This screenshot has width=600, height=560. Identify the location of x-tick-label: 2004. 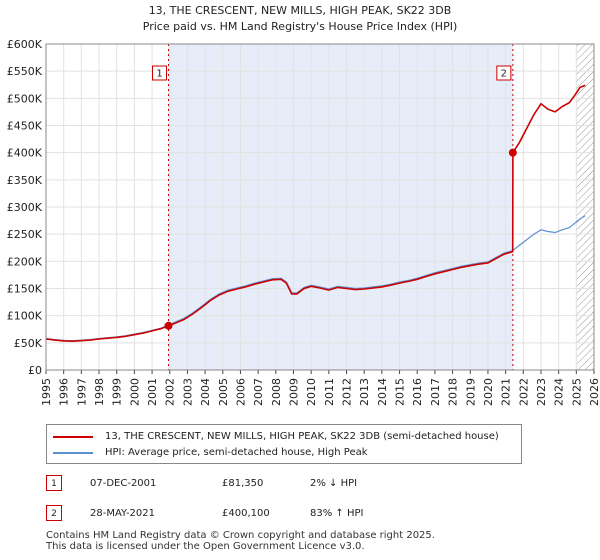
(205, 392).